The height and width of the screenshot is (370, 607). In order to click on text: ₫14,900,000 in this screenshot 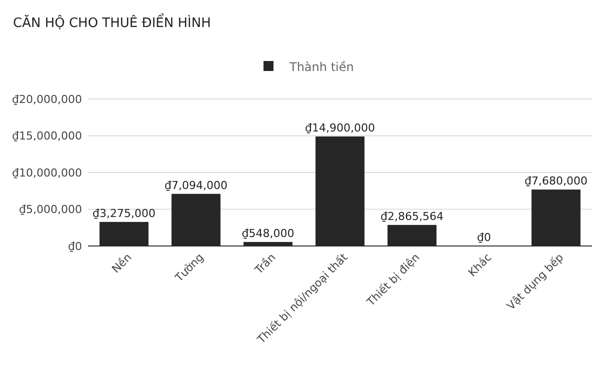, I will do `click(340, 127)`.